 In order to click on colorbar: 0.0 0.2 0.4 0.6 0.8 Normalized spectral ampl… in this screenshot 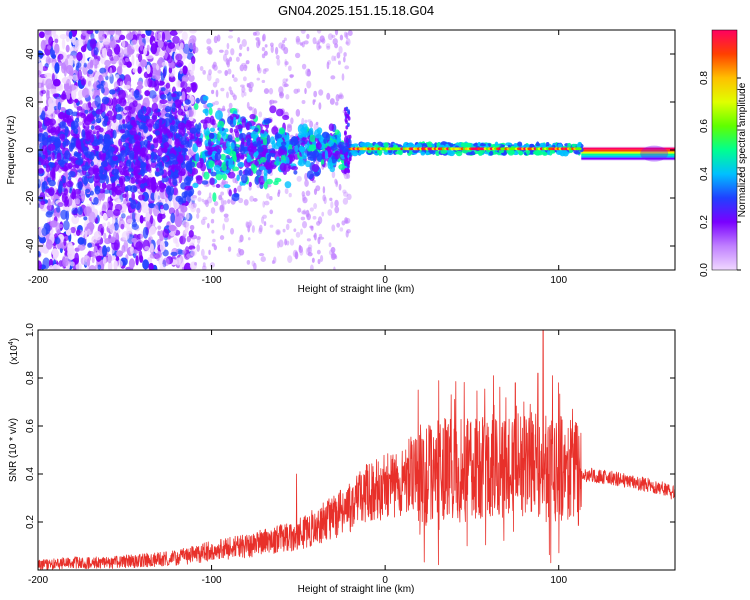, I will do `click(723, 153)`.